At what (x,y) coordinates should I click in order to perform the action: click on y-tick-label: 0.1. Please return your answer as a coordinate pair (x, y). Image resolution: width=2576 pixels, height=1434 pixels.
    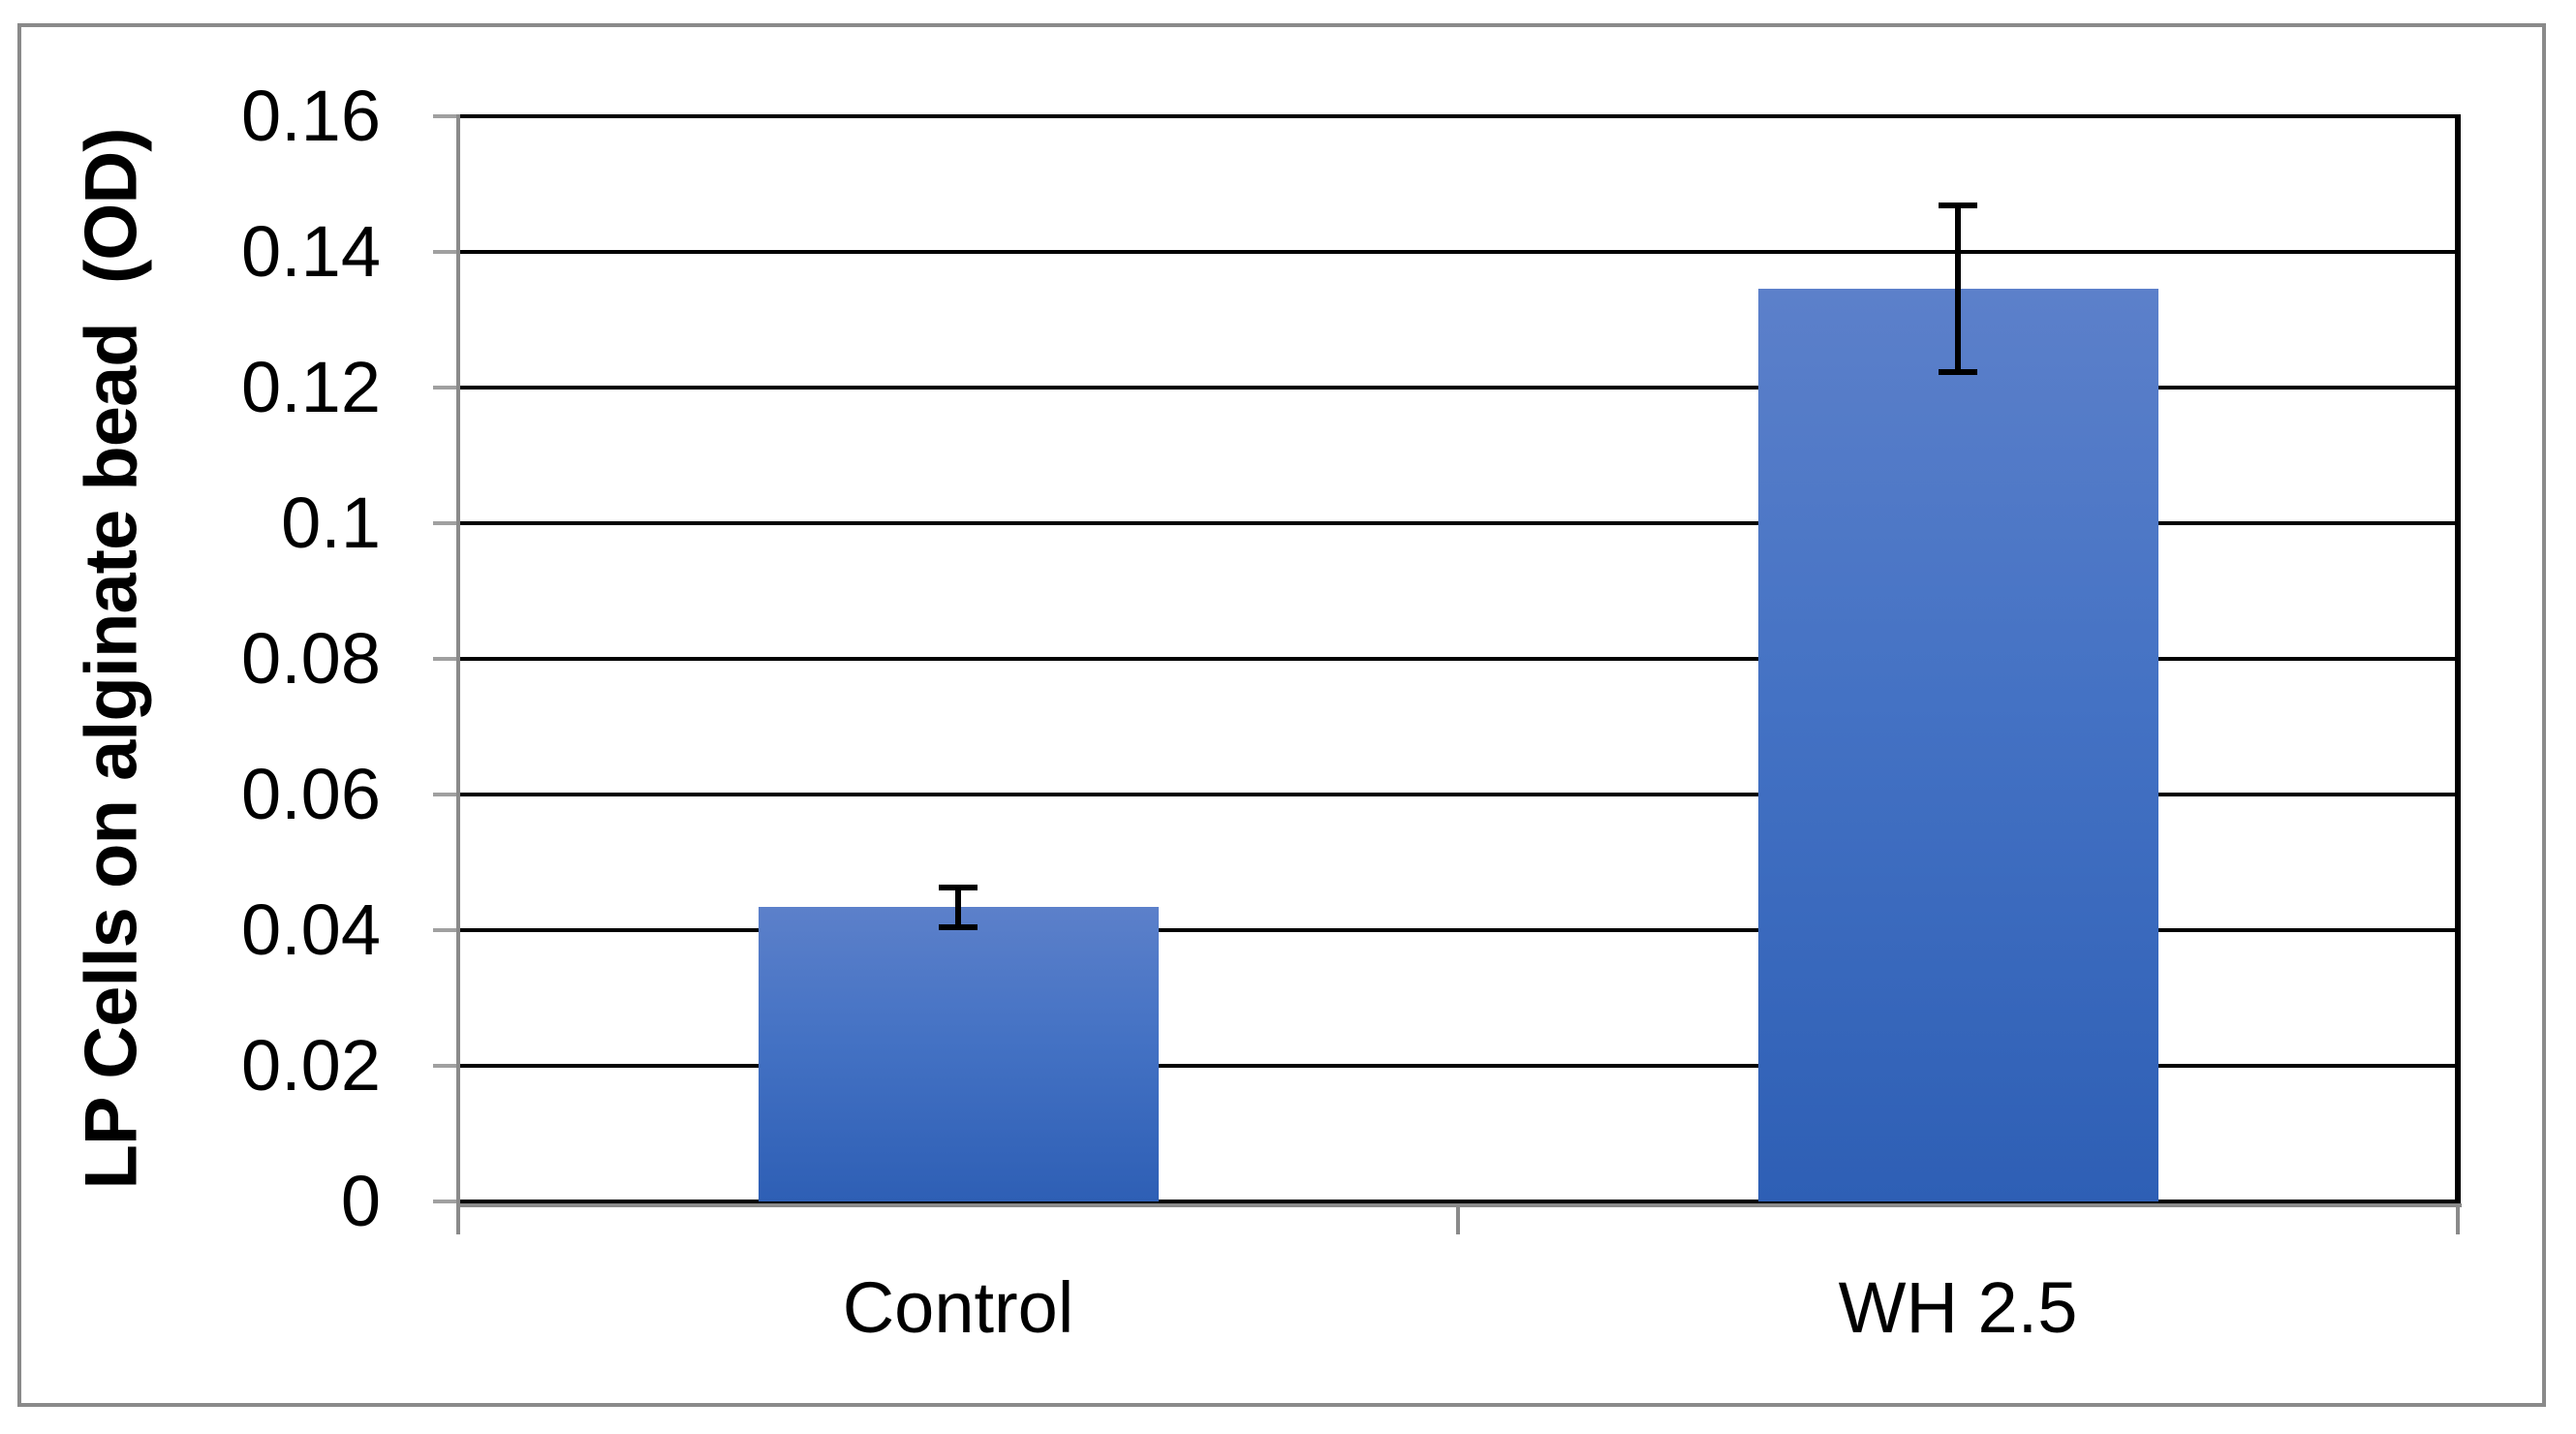
    Looking at the image, I should click on (331, 523).